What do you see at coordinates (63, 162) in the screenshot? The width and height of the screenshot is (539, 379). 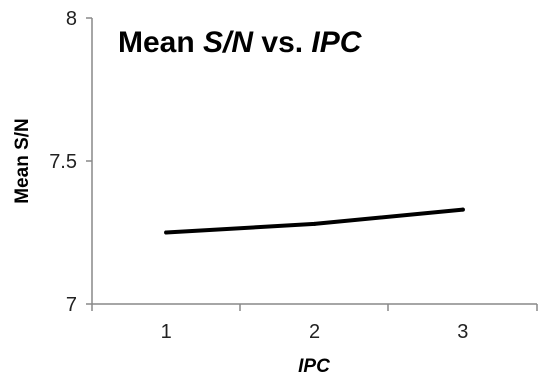 I see `y-tick-label: 7.5` at bounding box center [63, 162].